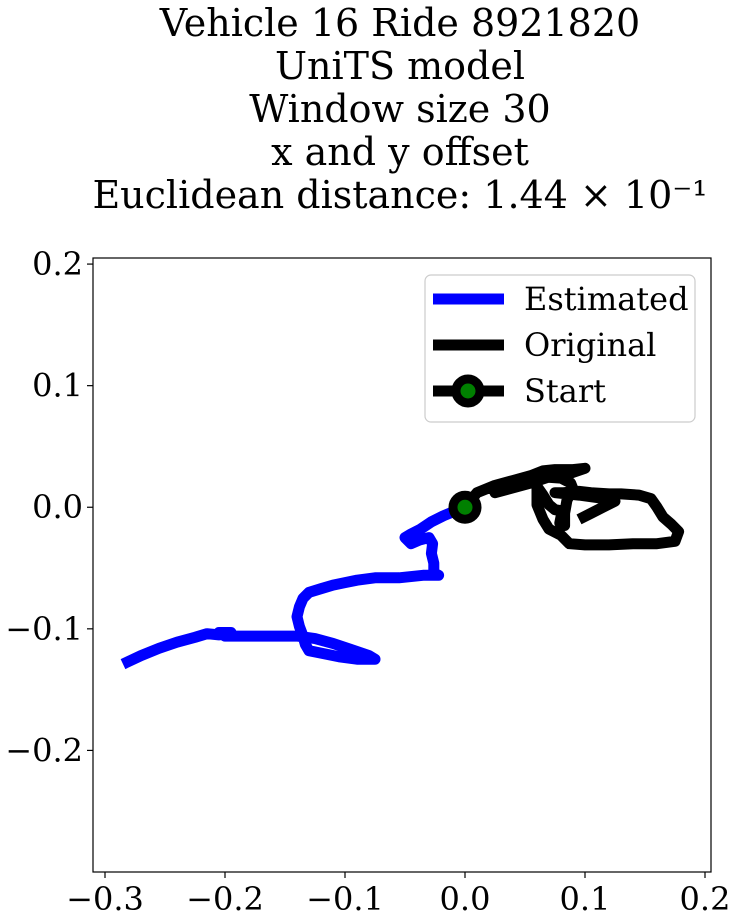  What do you see at coordinates (293, 586) in the screenshot?
I see `series-line-estimated` at bounding box center [293, 586].